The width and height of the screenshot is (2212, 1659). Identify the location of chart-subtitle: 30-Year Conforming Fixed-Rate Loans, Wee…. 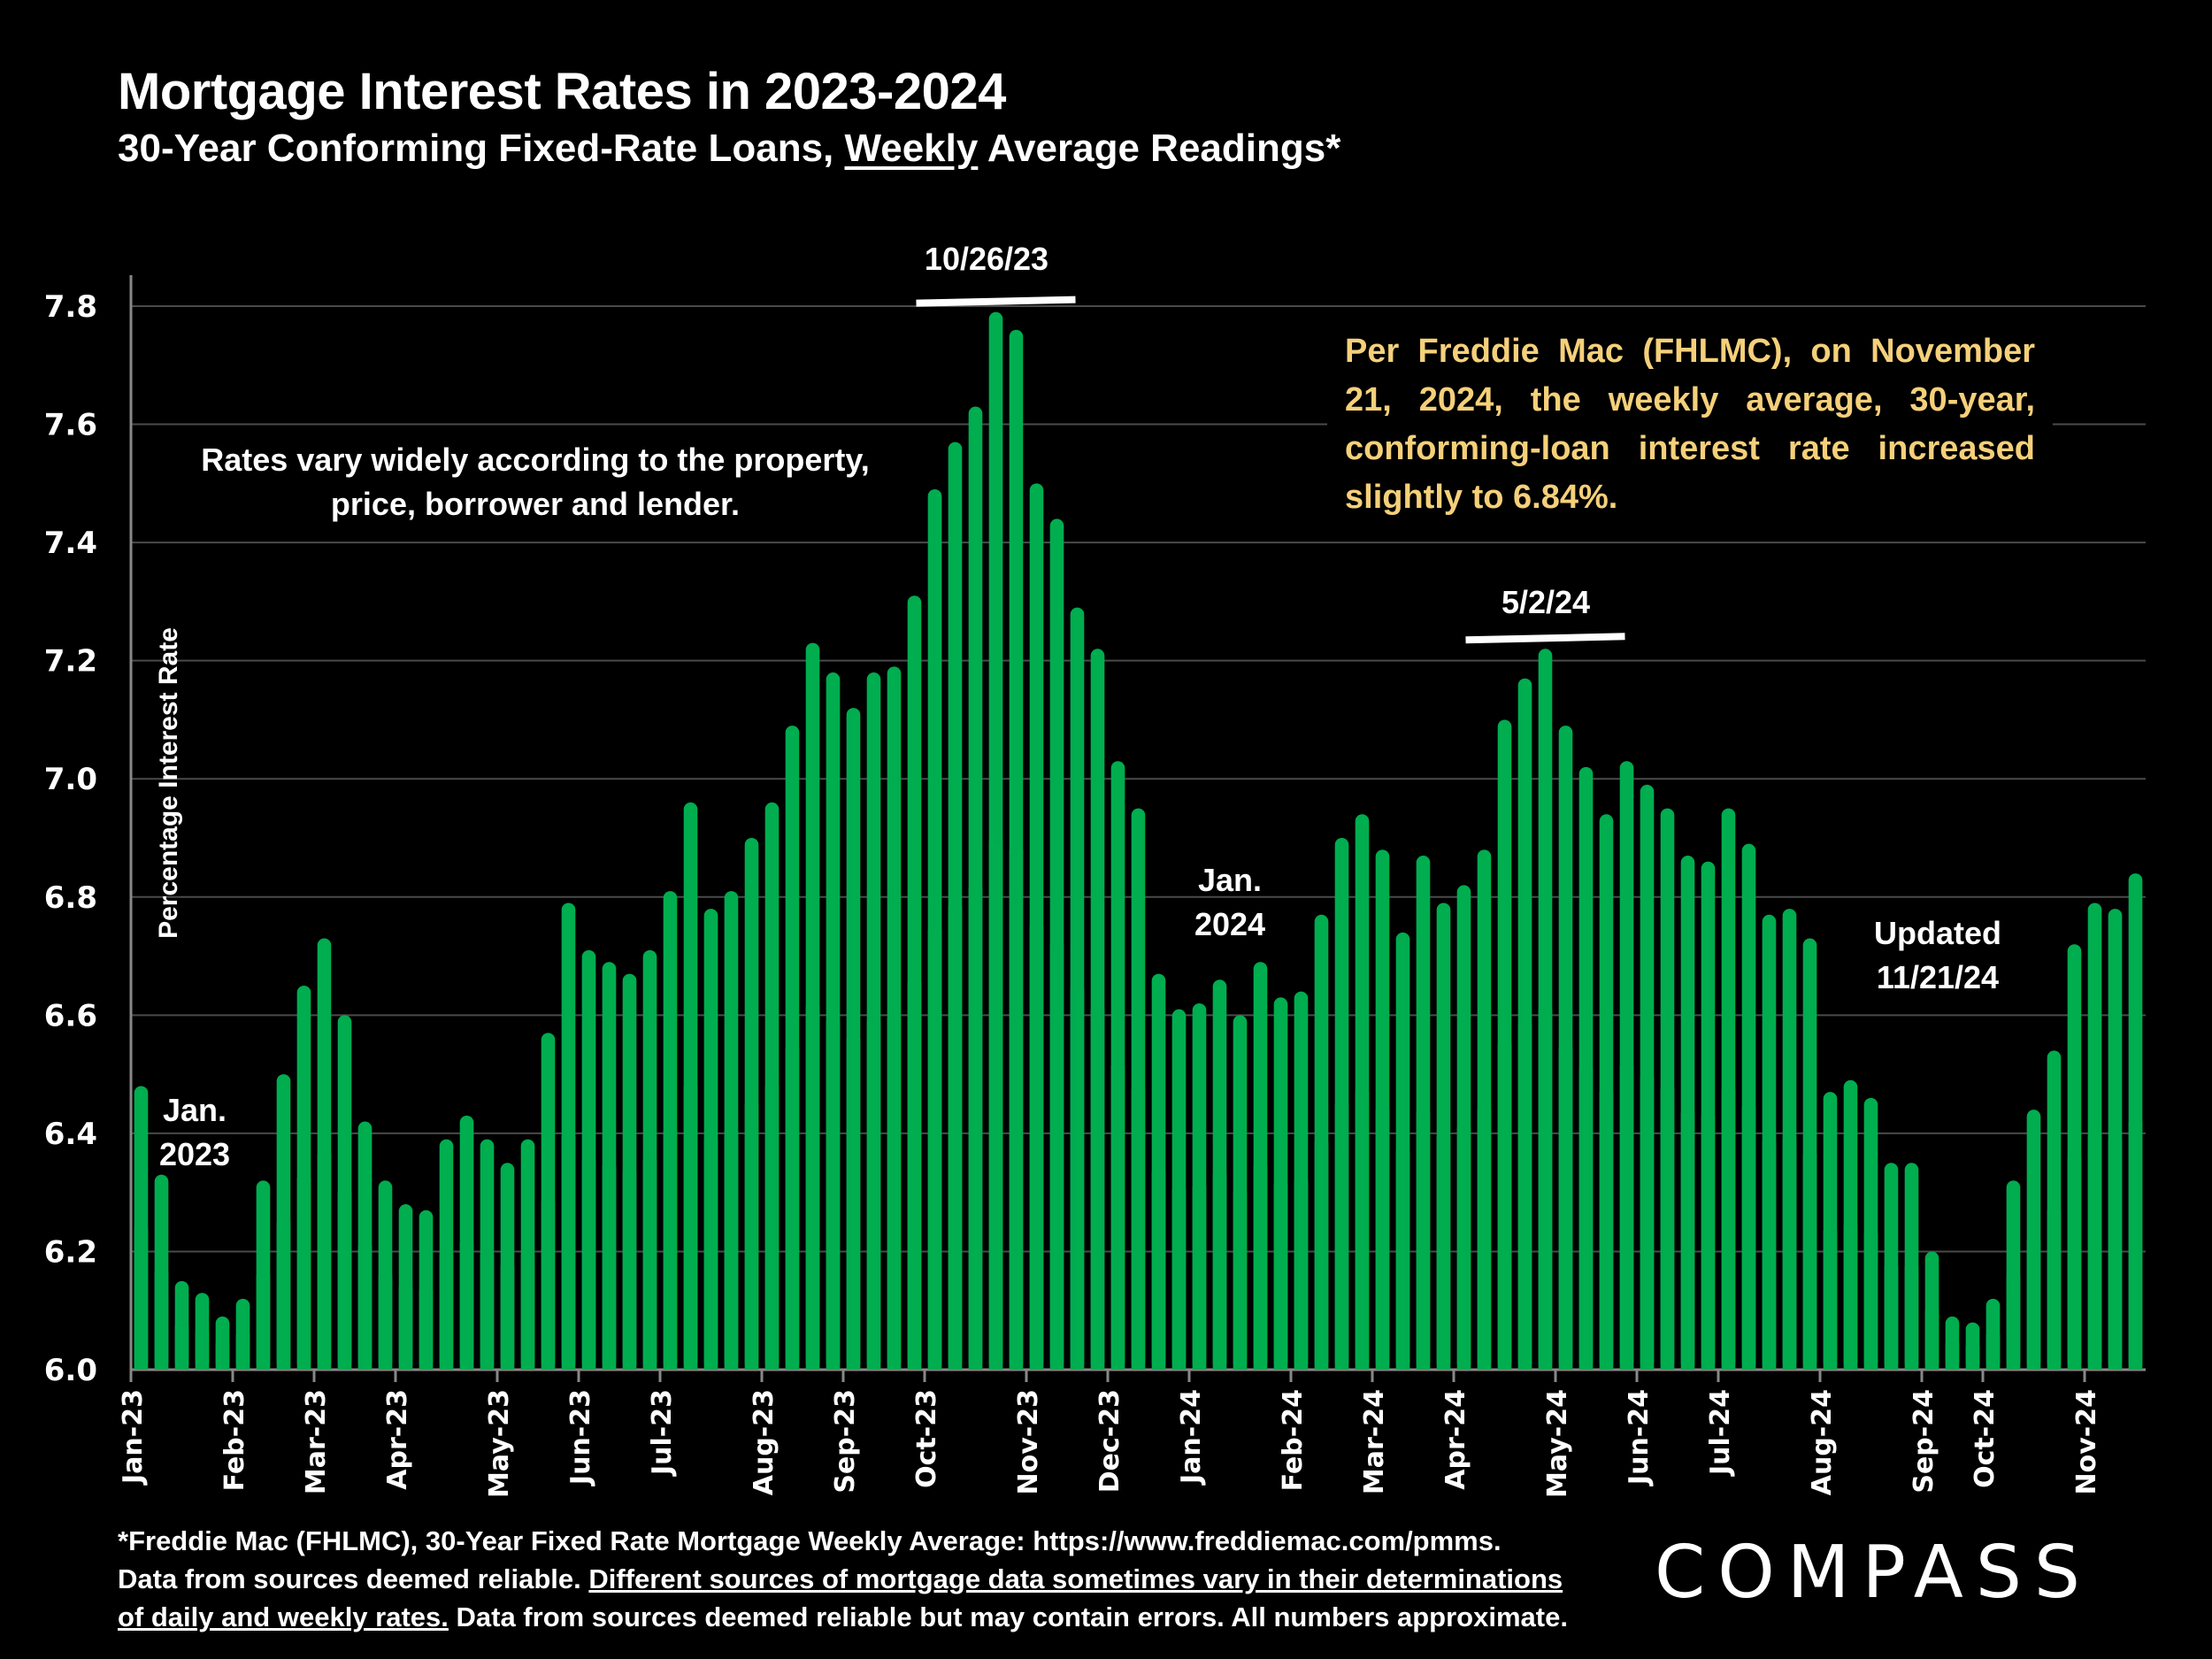
(729, 149).